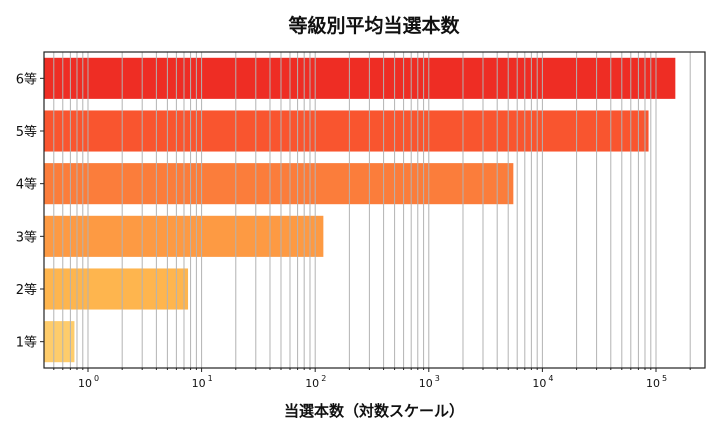 The height and width of the screenshot is (432, 720). Describe the element at coordinates (437, 378) in the screenshot. I see `svg-text: 3` at that location.